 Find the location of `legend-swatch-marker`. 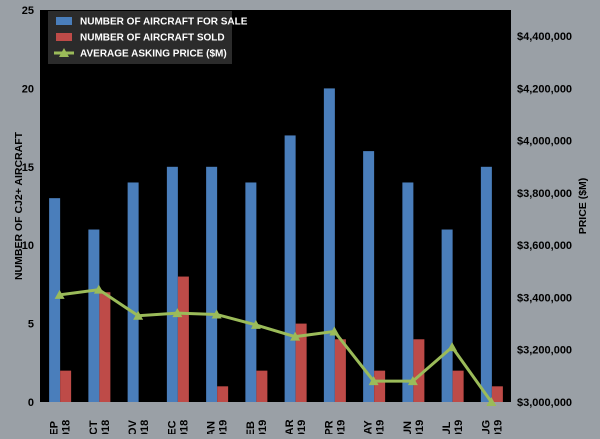

legend-swatch-marker is located at coordinates (64, 52).